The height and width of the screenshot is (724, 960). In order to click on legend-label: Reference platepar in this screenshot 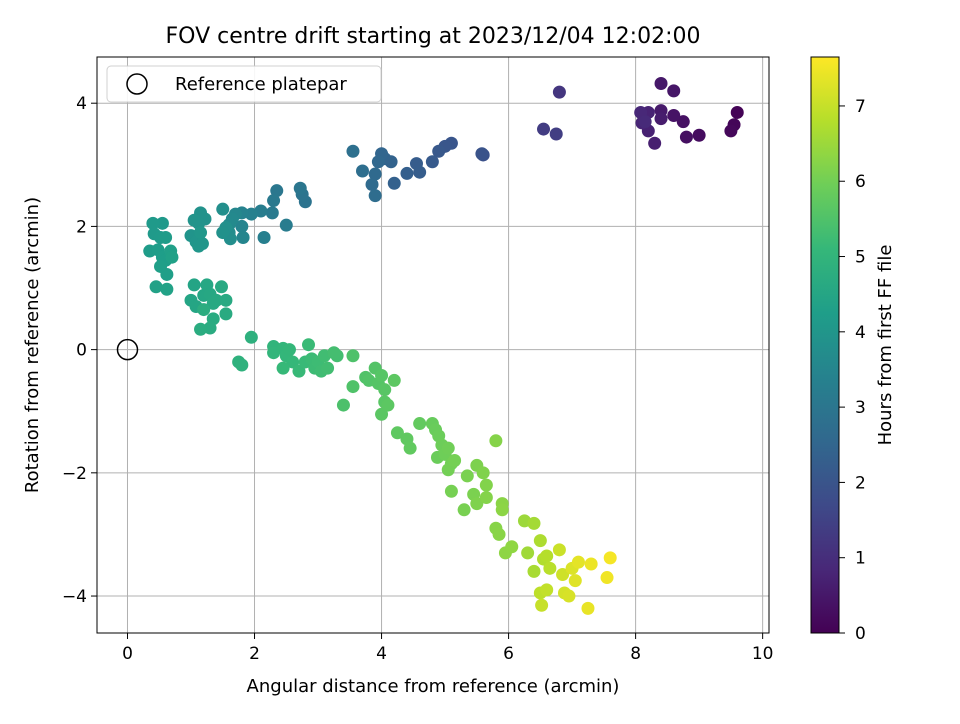, I will do `click(261, 84)`.